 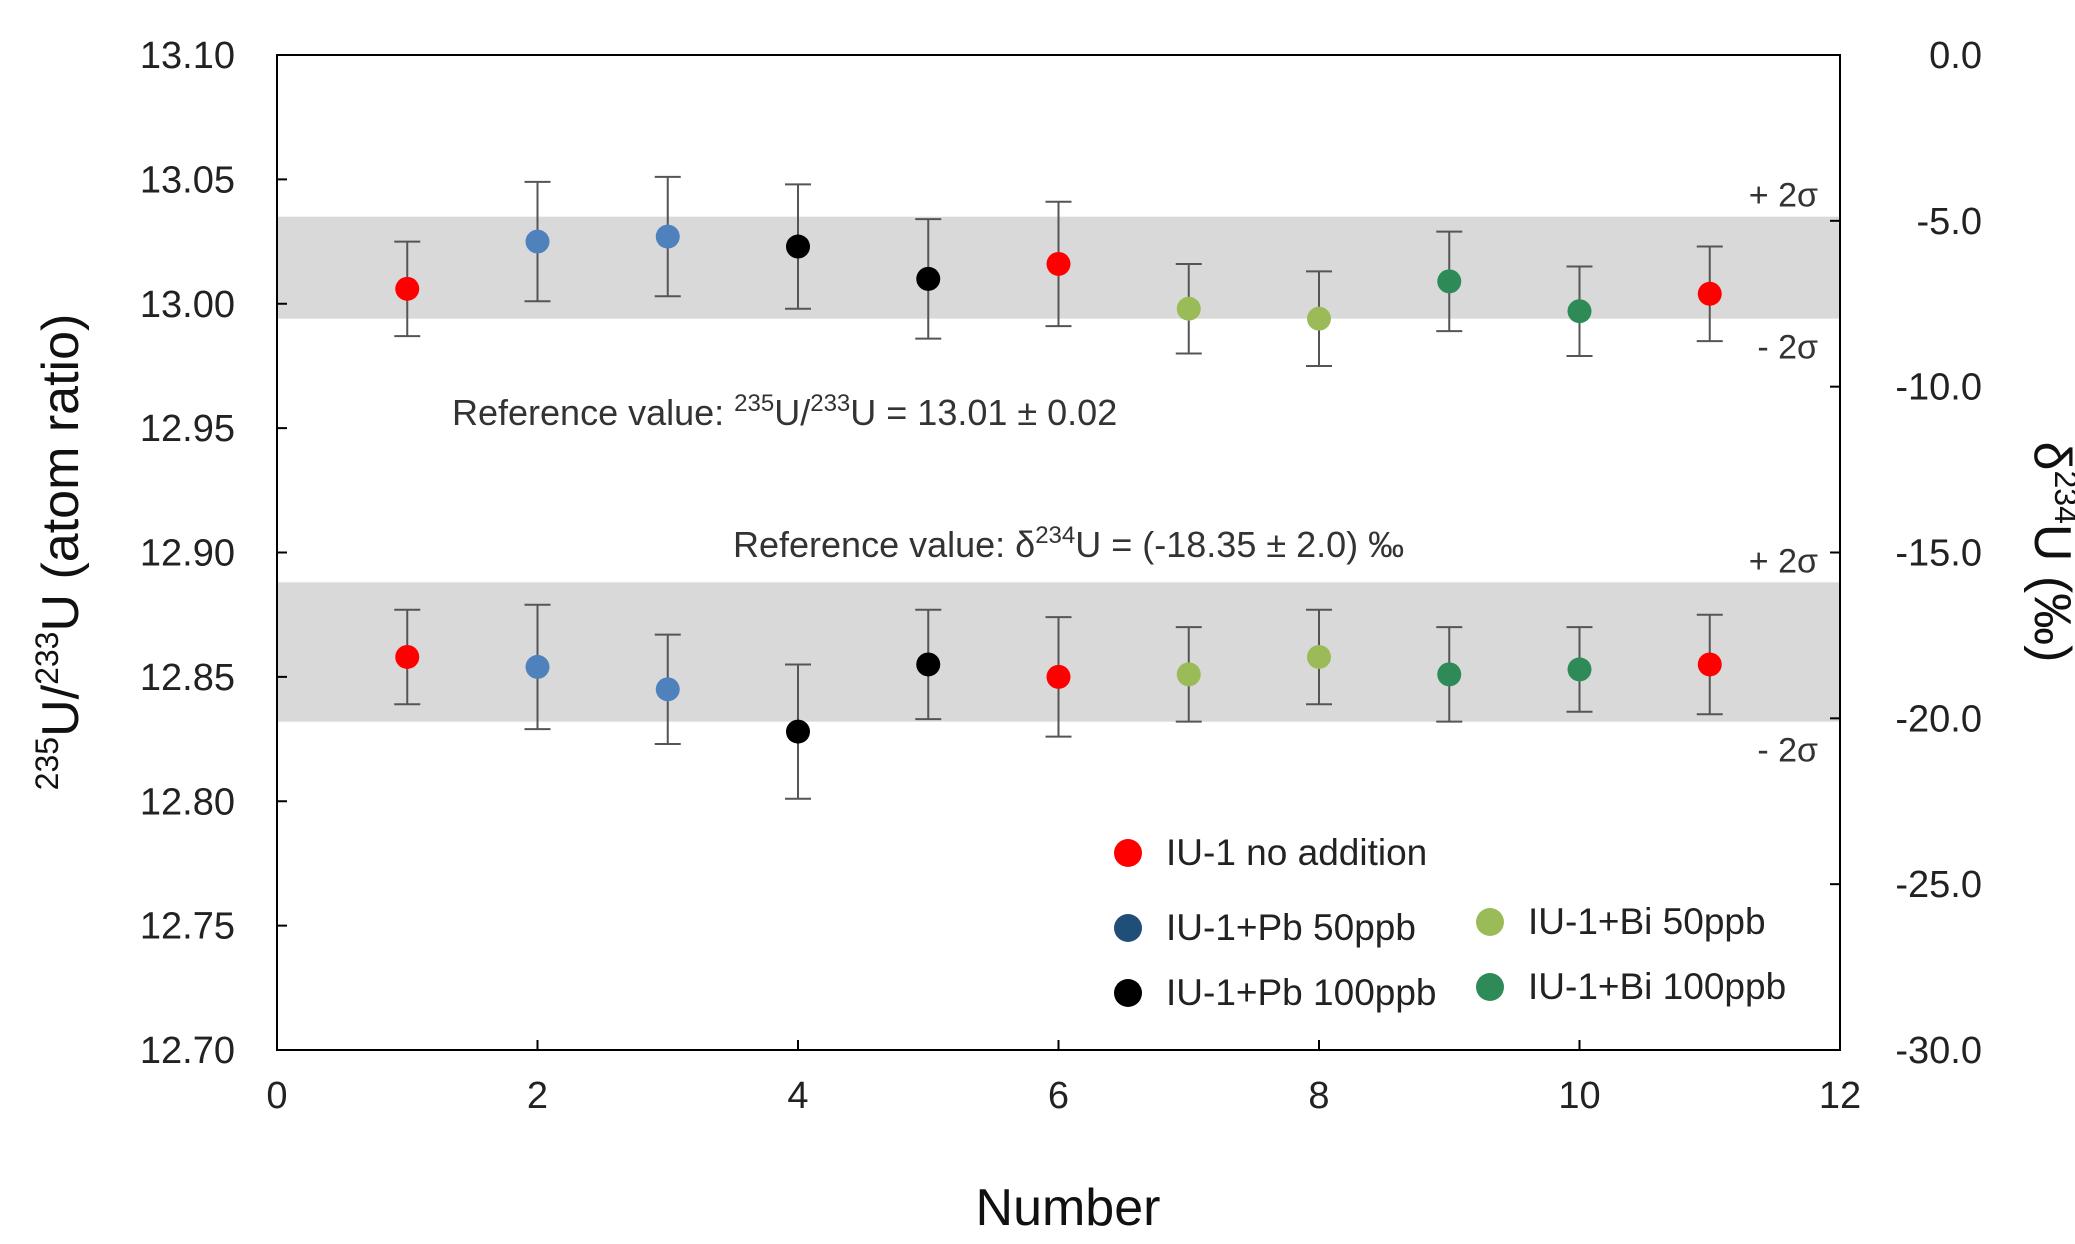 What do you see at coordinates (1068, 1208) in the screenshot?
I see `x-axis-title: Number` at bounding box center [1068, 1208].